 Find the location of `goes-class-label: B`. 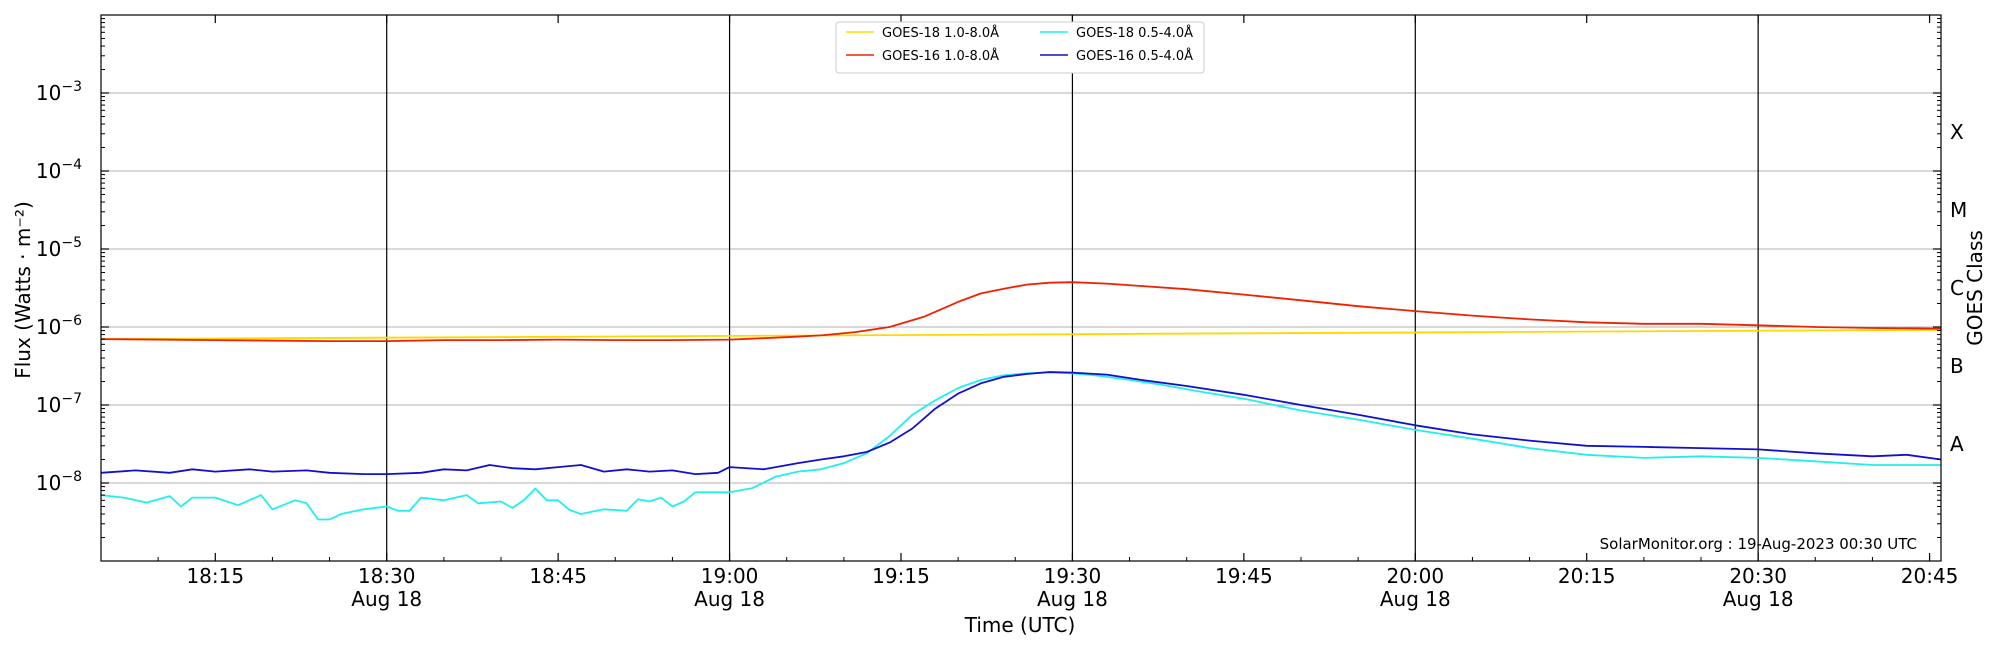

goes-class-label: B is located at coordinates (1957, 366).